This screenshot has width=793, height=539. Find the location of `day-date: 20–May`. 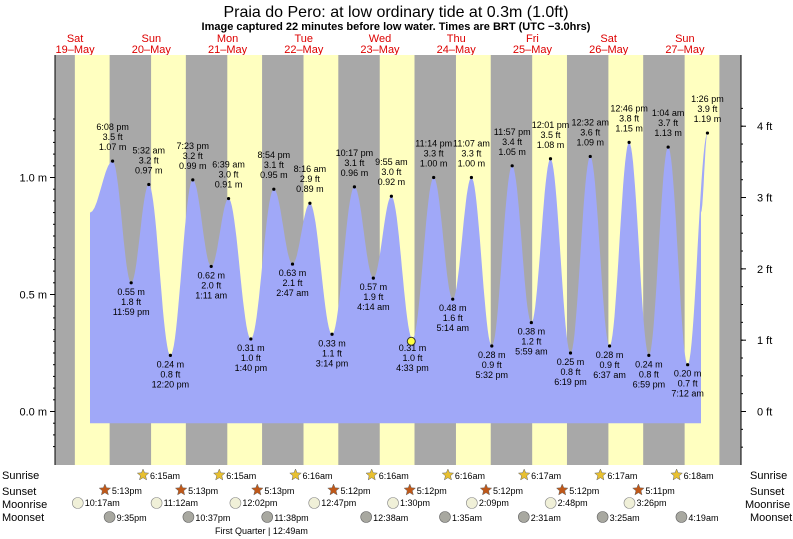

day-date: 20–May is located at coordinates (152, 50).